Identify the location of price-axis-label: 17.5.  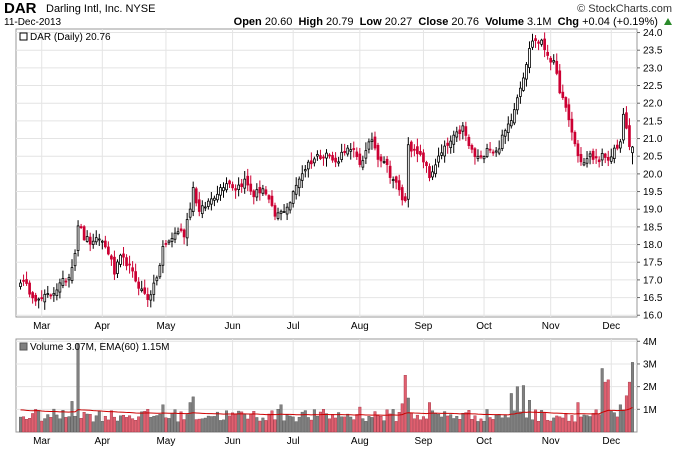
(653, 263).